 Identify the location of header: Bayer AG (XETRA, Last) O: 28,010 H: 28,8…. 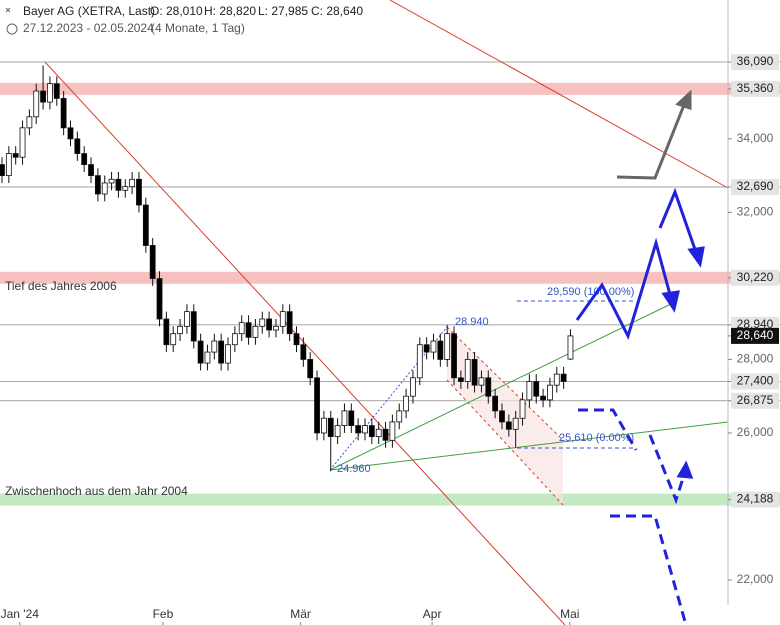
(184, 19).